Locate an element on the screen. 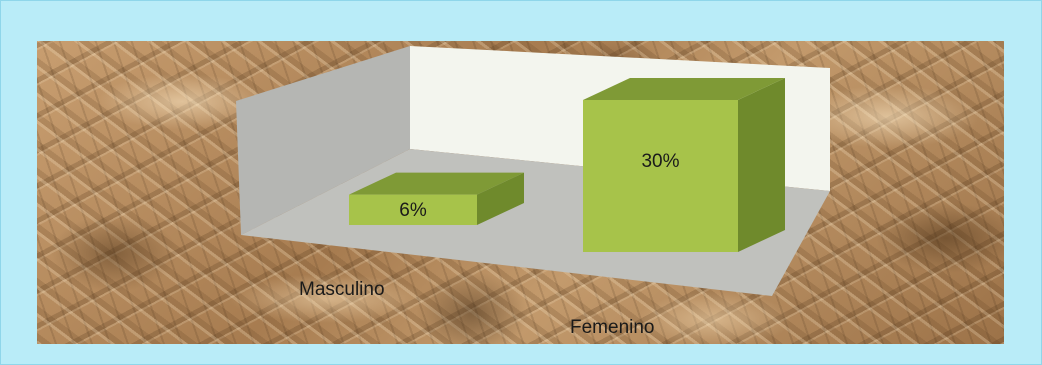  chart-side-wall is located at coordinates (323, 140).